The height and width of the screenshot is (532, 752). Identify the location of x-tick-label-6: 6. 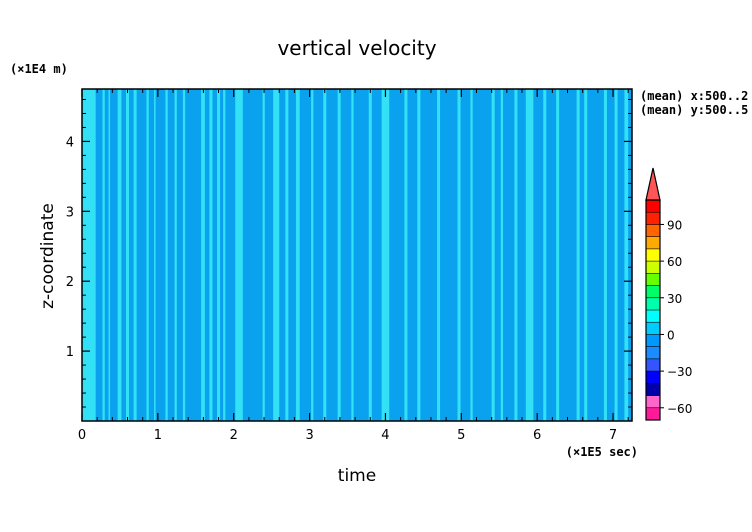
(537, 435).